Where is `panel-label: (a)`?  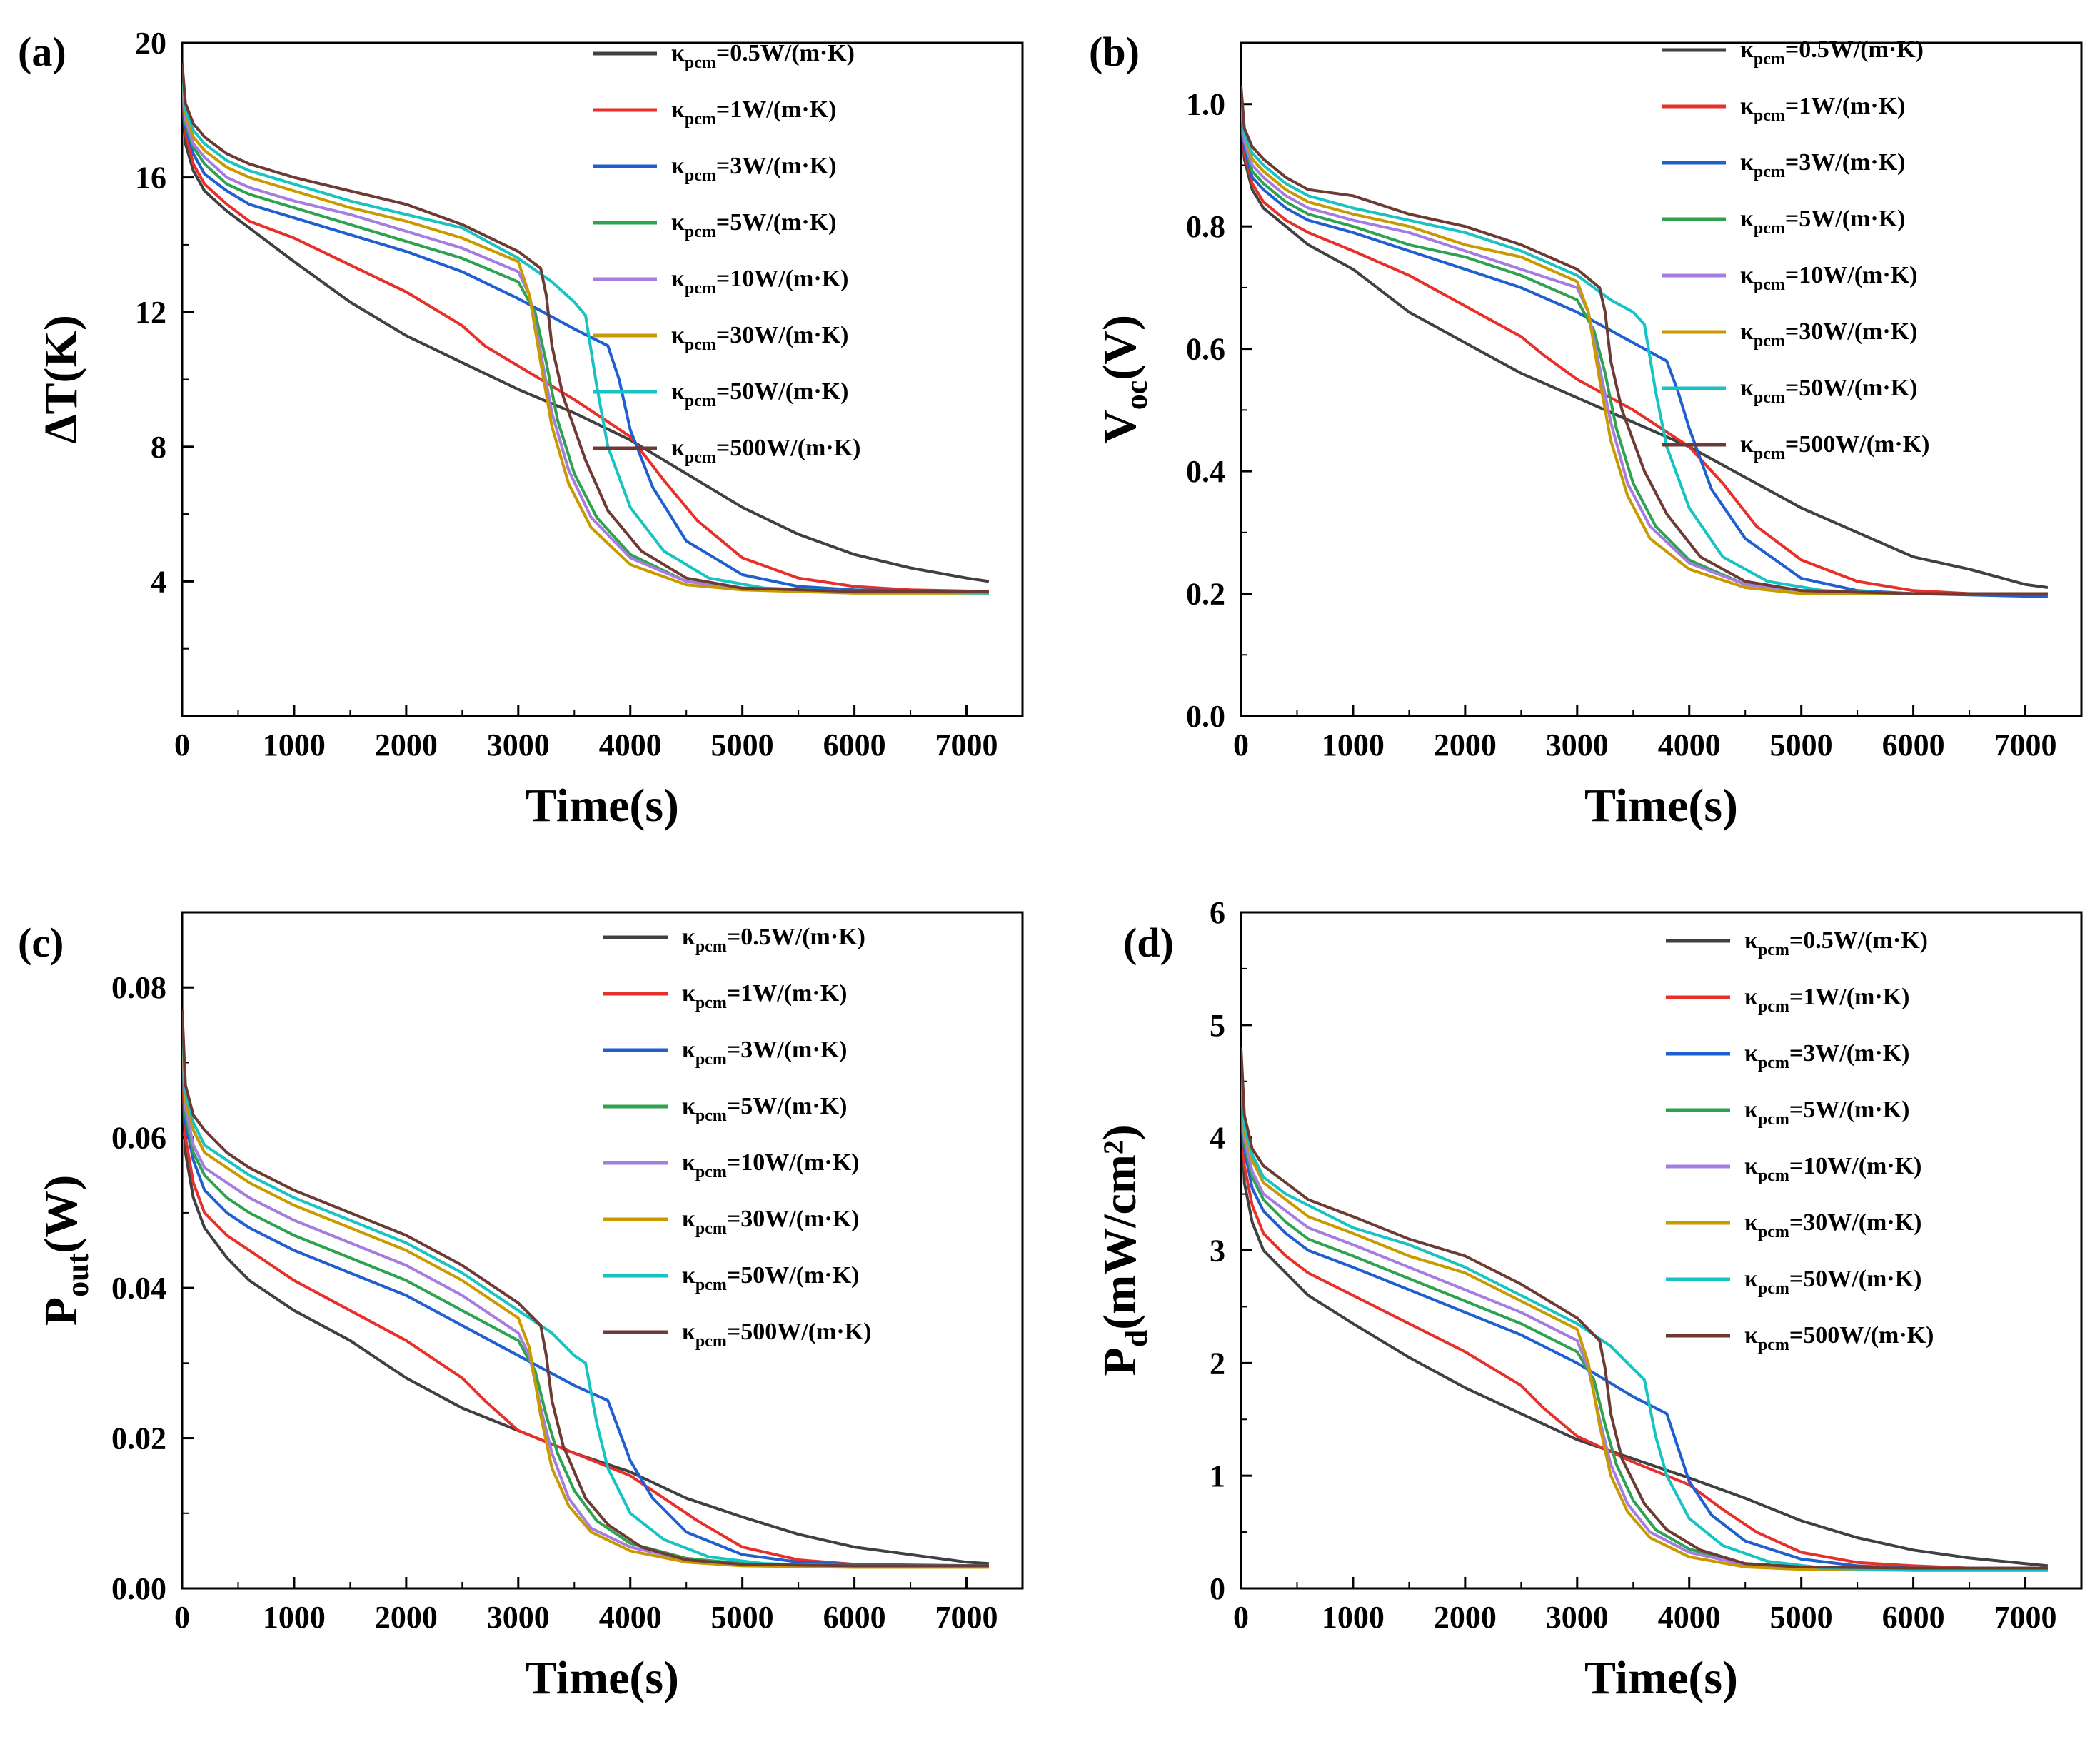 panel-label: (a) is located at coordinates (42, 52).